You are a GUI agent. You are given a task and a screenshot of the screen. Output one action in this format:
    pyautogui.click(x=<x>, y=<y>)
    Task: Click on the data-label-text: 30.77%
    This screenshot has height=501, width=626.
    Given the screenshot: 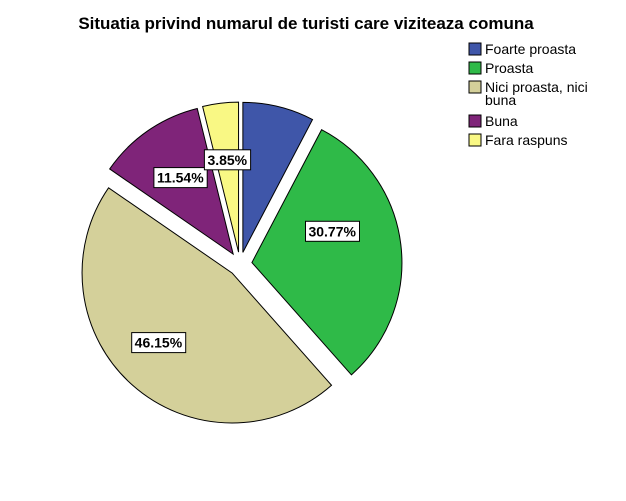 What is the action you would take?
    pyautogui.click(x=332, y=231)
    